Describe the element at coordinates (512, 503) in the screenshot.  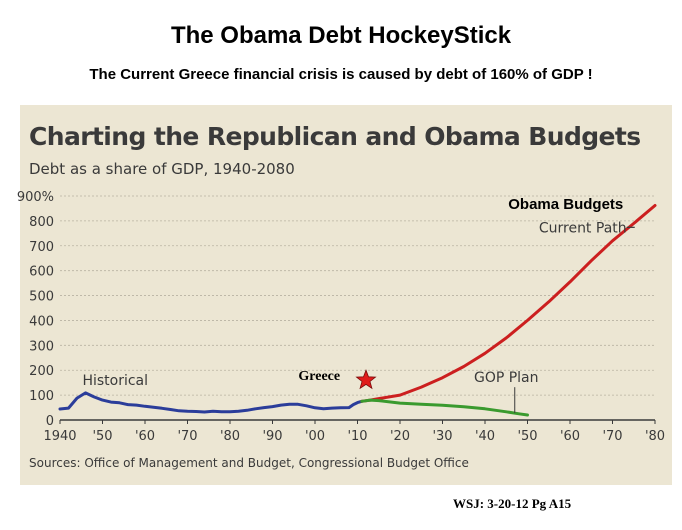
I see `citation: WSJ: 3-20-12 Pg A15` at that location.